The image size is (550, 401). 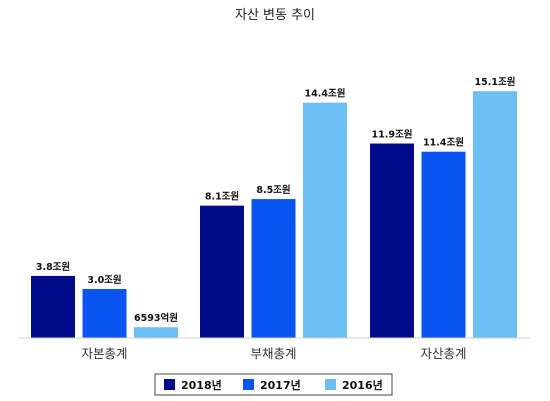 I want to click on data-label-3-3: 15.1조원, so click(x=495, y=82).